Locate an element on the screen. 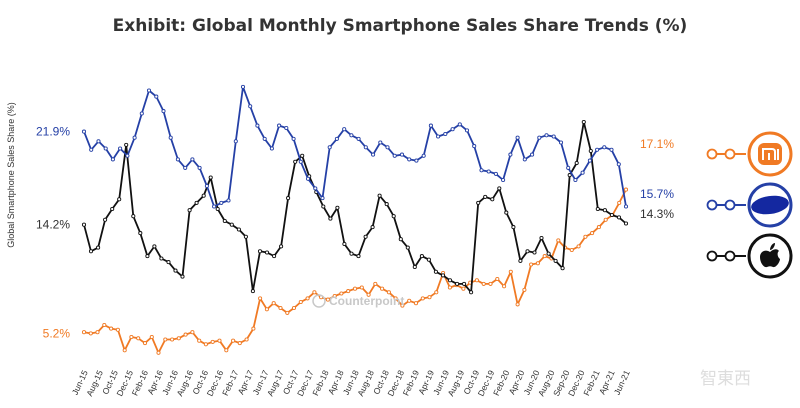  xiaomi-logo-icon is located at coordinates (770, 154).